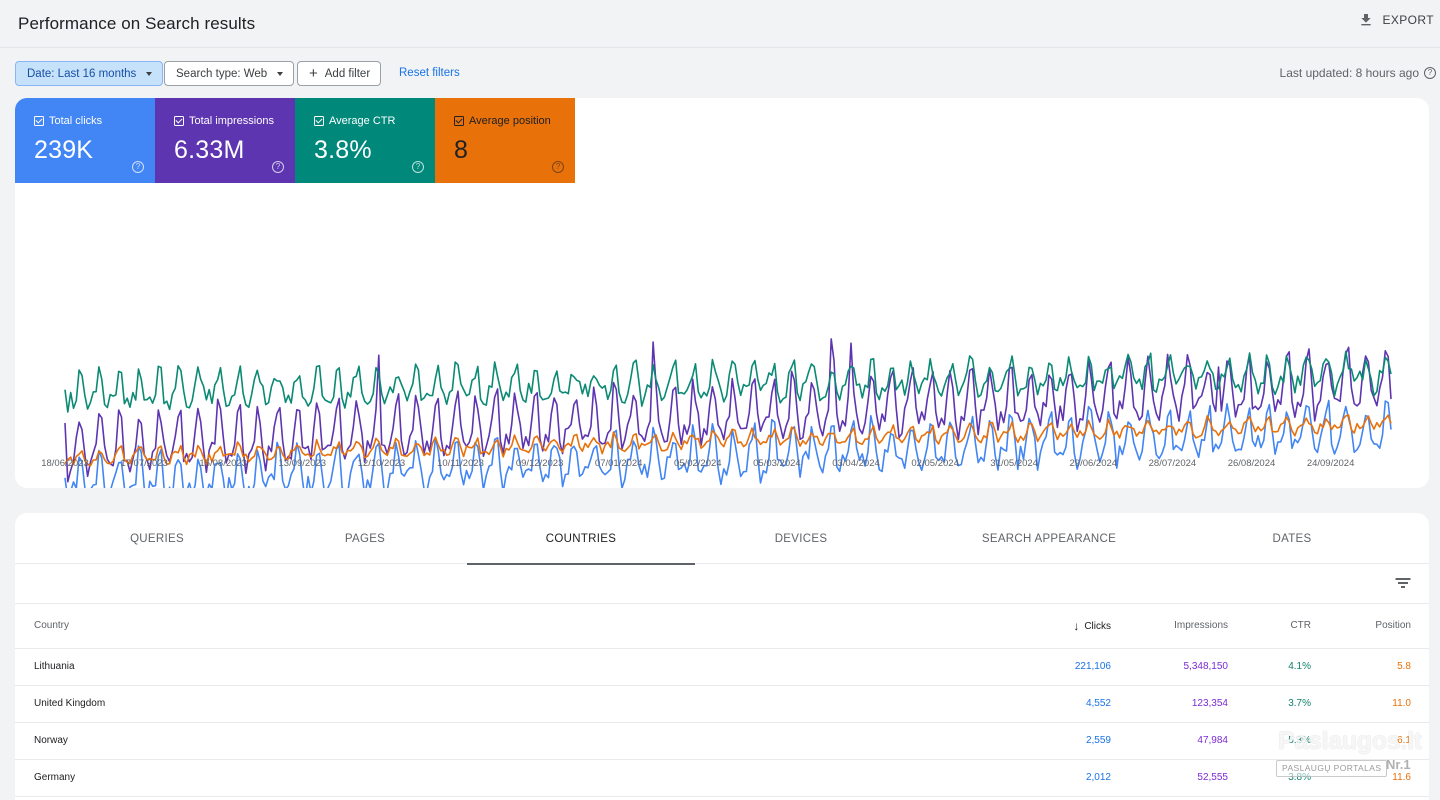 This screenshot has width=1440, height=800. Describe the element at coordinates (502, 667) in the screenshot. I see `country-cell: Lithuania` at that location.